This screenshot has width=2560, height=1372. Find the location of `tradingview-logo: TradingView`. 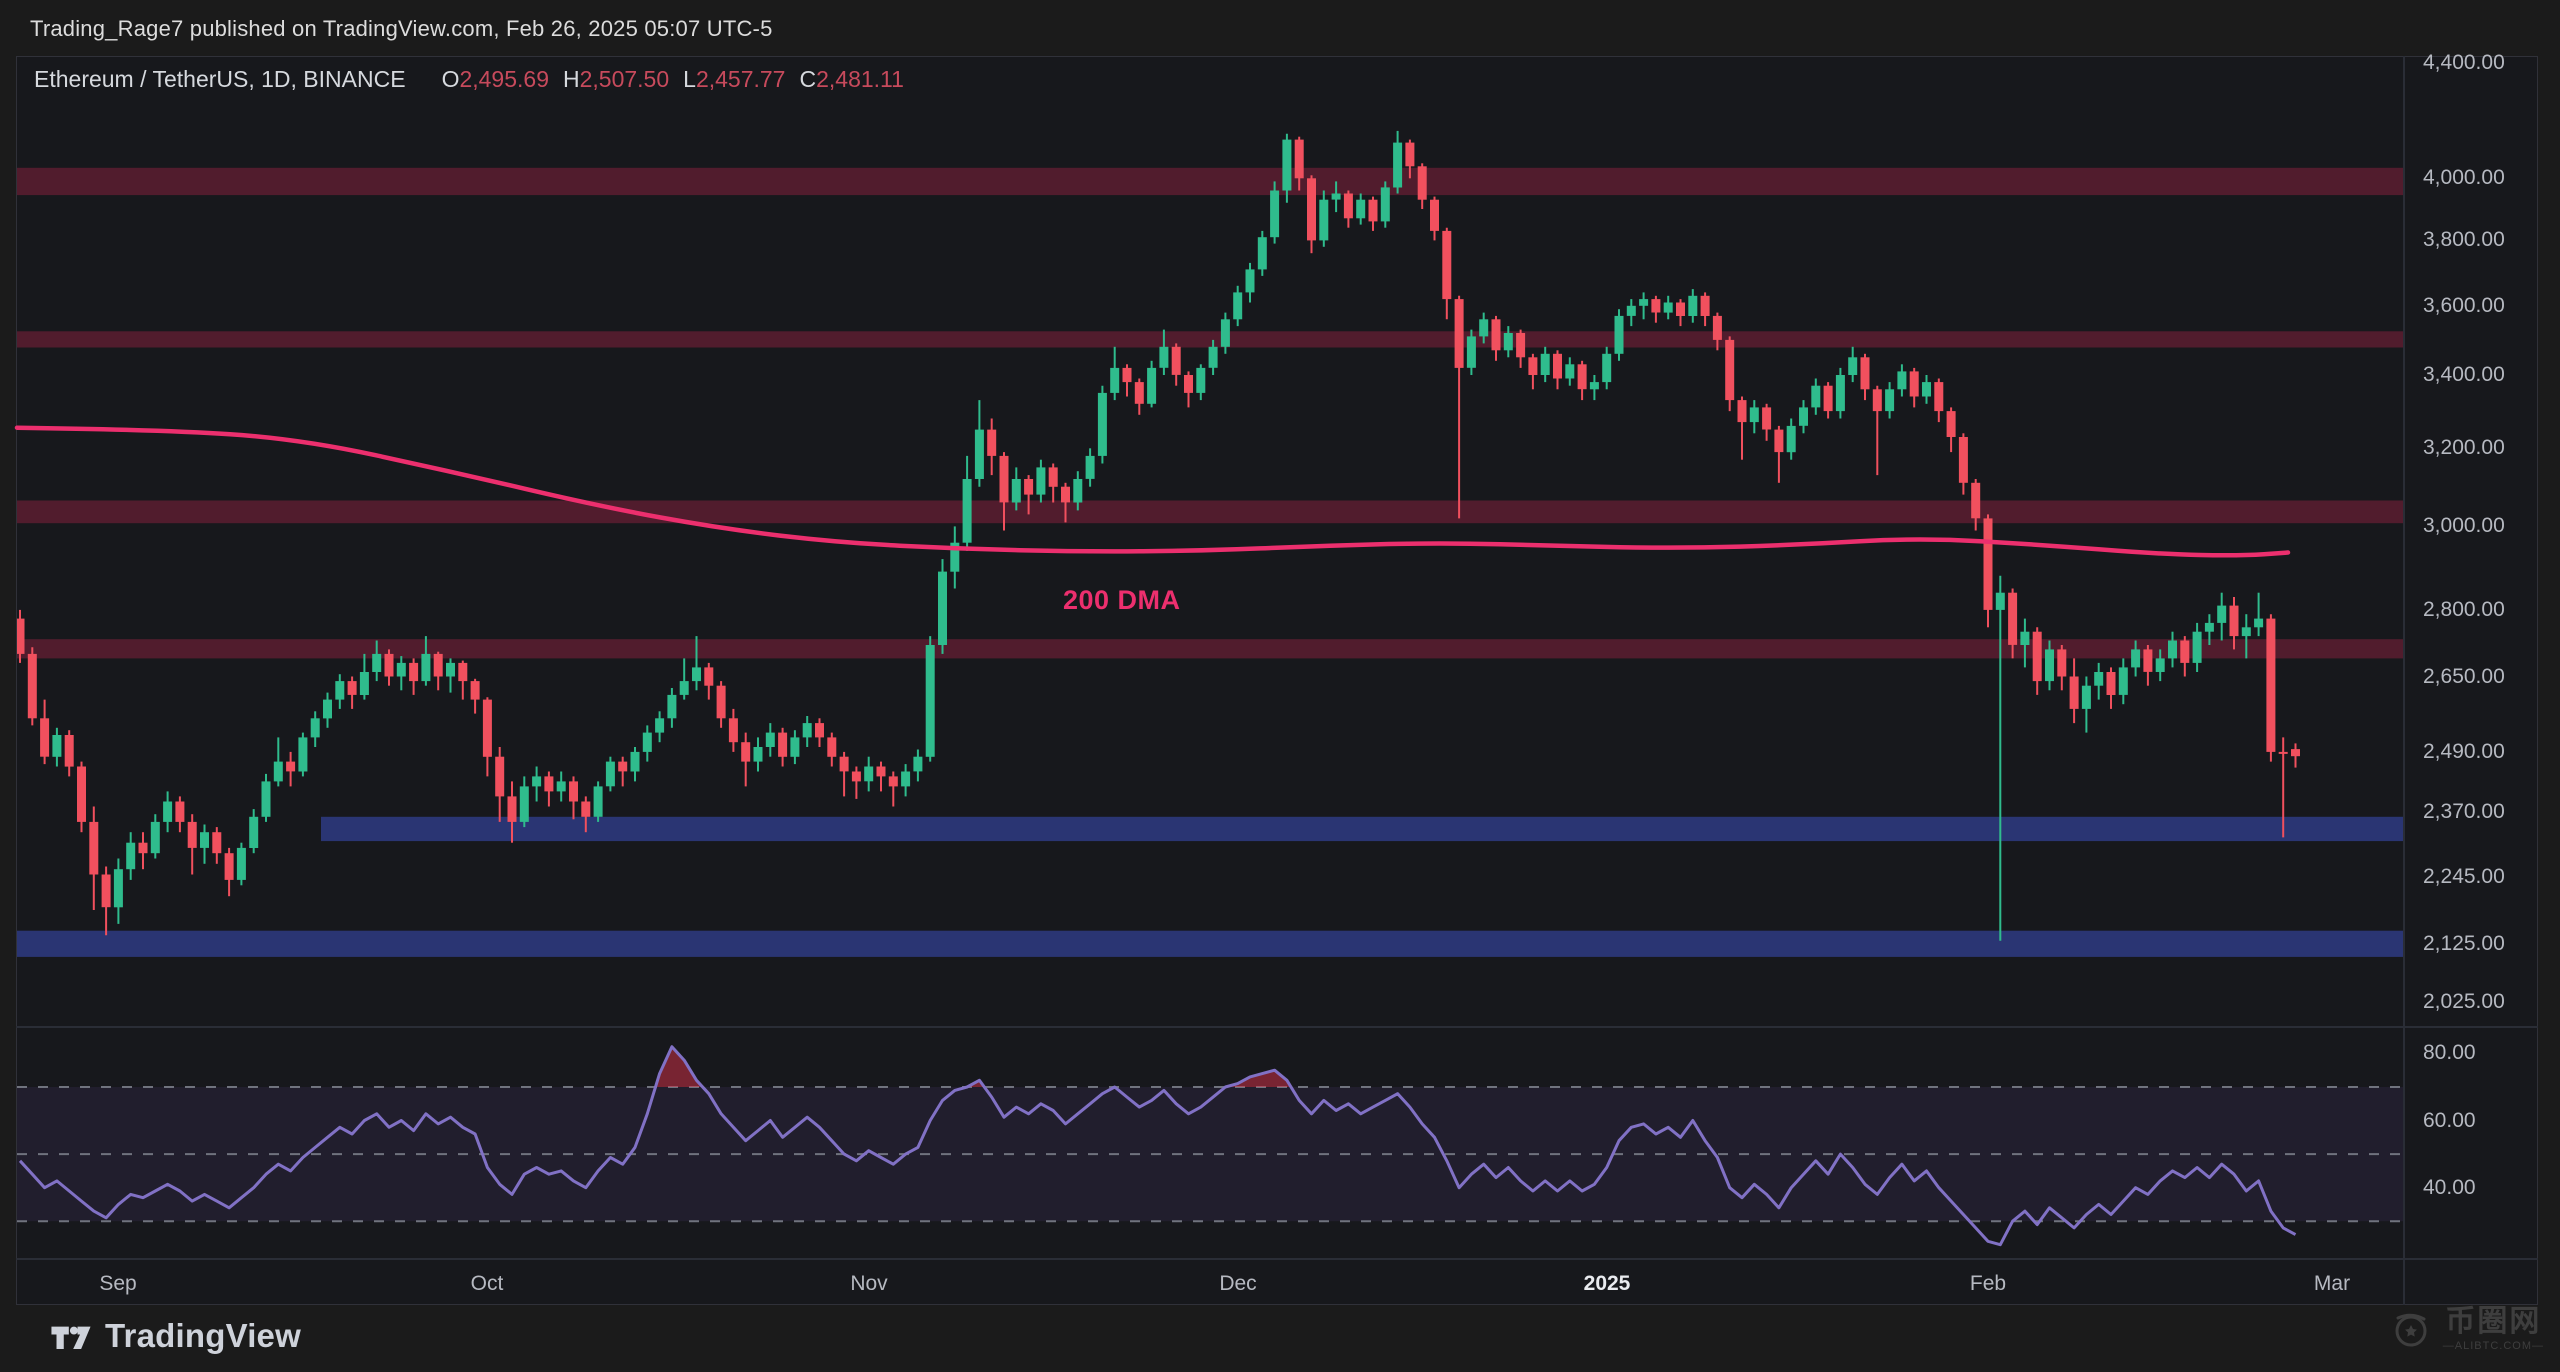

tradingview-logo: TradingView is located at coordinates (175, 1336).